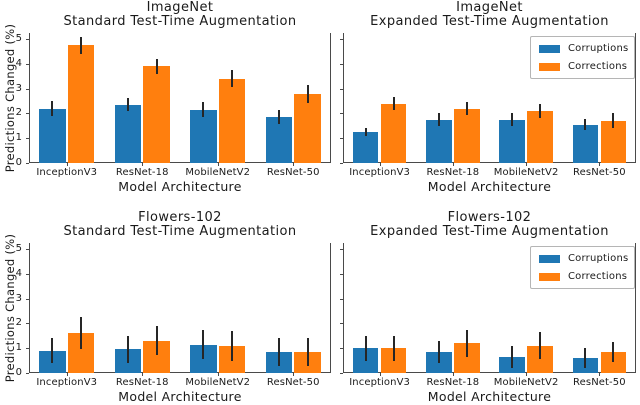 Image resolution: width=640 pixels, height=405 pixels. What do you see at coordinates (142, 172) in the screenshot?
I see `x-tick-label-resnet-18: ResNet-18` at bounding box center [142, 172].